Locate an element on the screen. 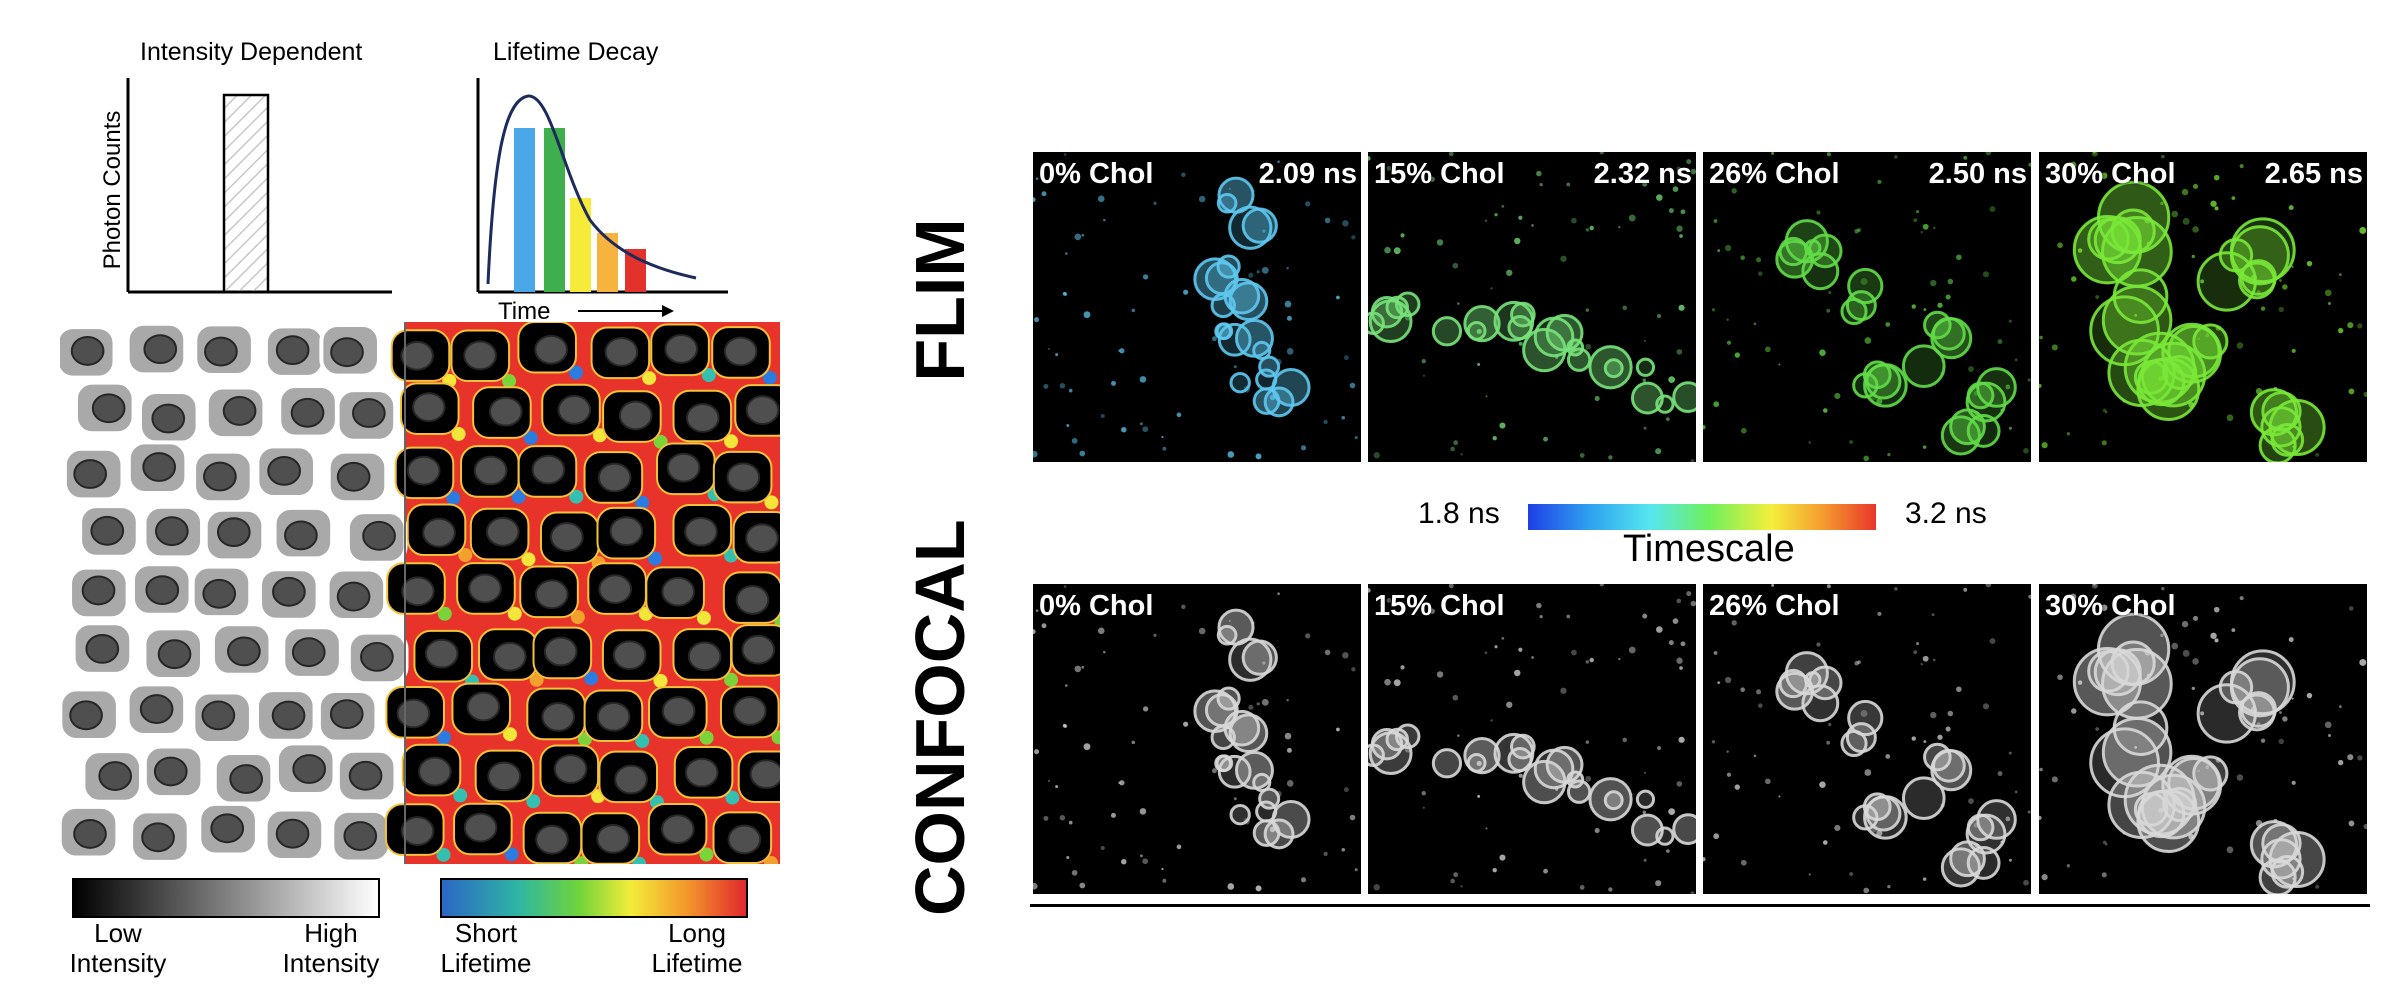 The height and width of the screenshot is (984, 2394). time-arrowhead is located at coordinates (668, 311).